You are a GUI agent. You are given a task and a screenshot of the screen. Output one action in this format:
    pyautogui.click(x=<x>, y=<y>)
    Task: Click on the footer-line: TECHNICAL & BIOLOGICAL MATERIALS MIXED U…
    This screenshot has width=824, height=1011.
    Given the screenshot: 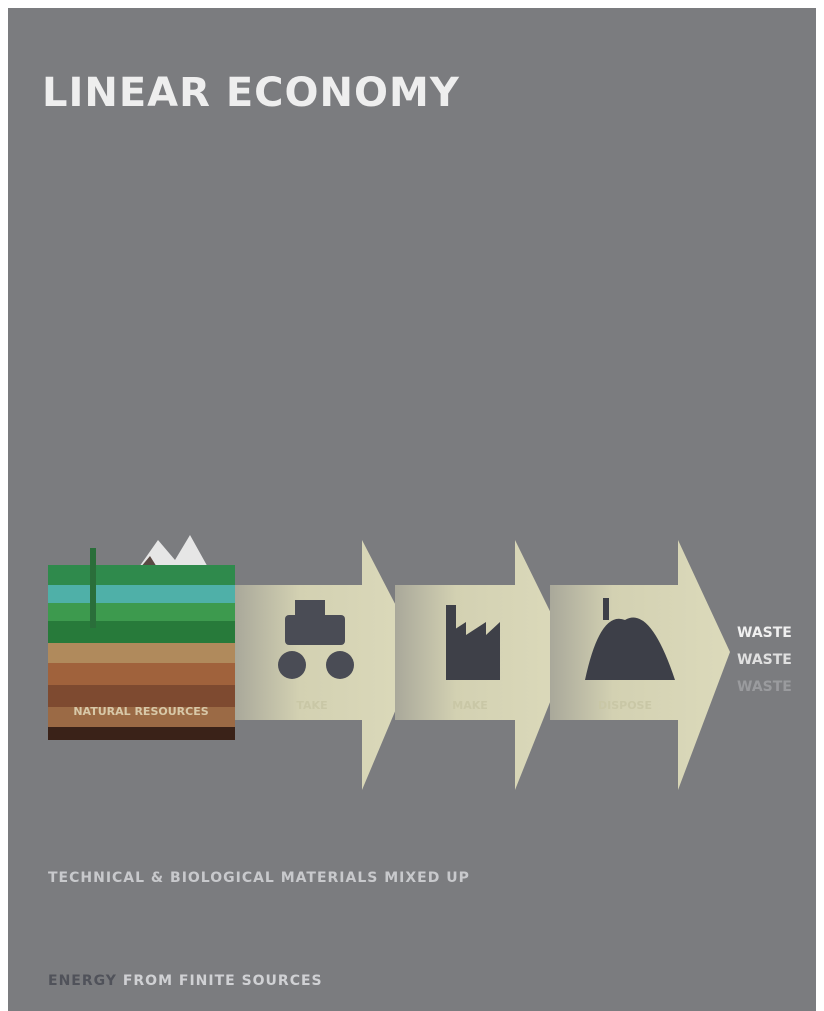 What is the action you would take?
    pyautogui.click(x=259, y=878)
    